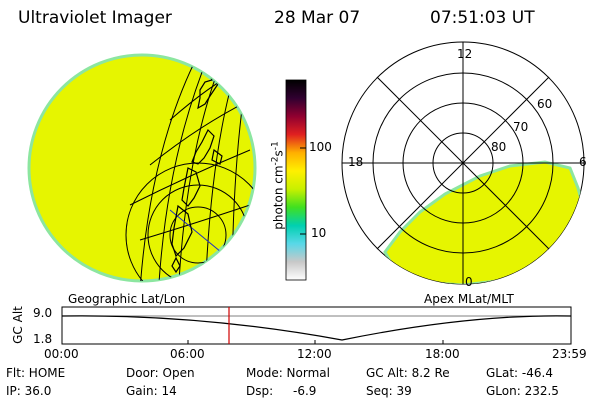  What do you see at coordinates (499, 147) in the screenshot?
I see `mlat-label-80: 80` at bounding box center [499, 147].